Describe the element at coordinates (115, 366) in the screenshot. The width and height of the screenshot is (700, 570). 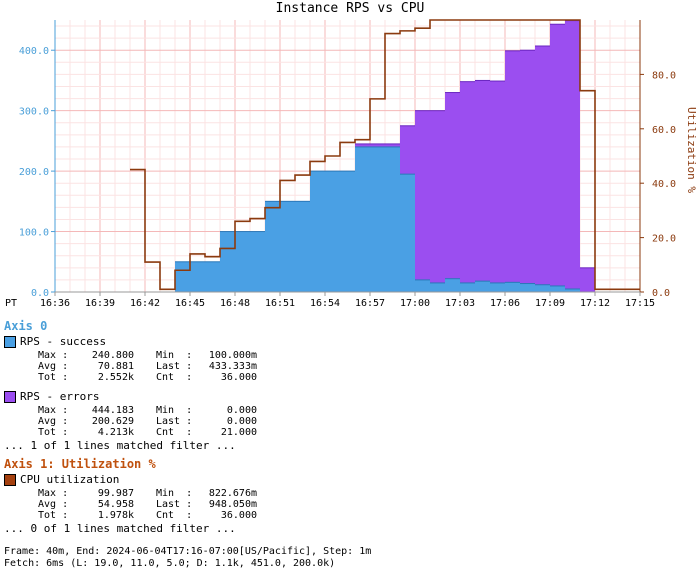
I see `stat-value: 70.881` at that location.